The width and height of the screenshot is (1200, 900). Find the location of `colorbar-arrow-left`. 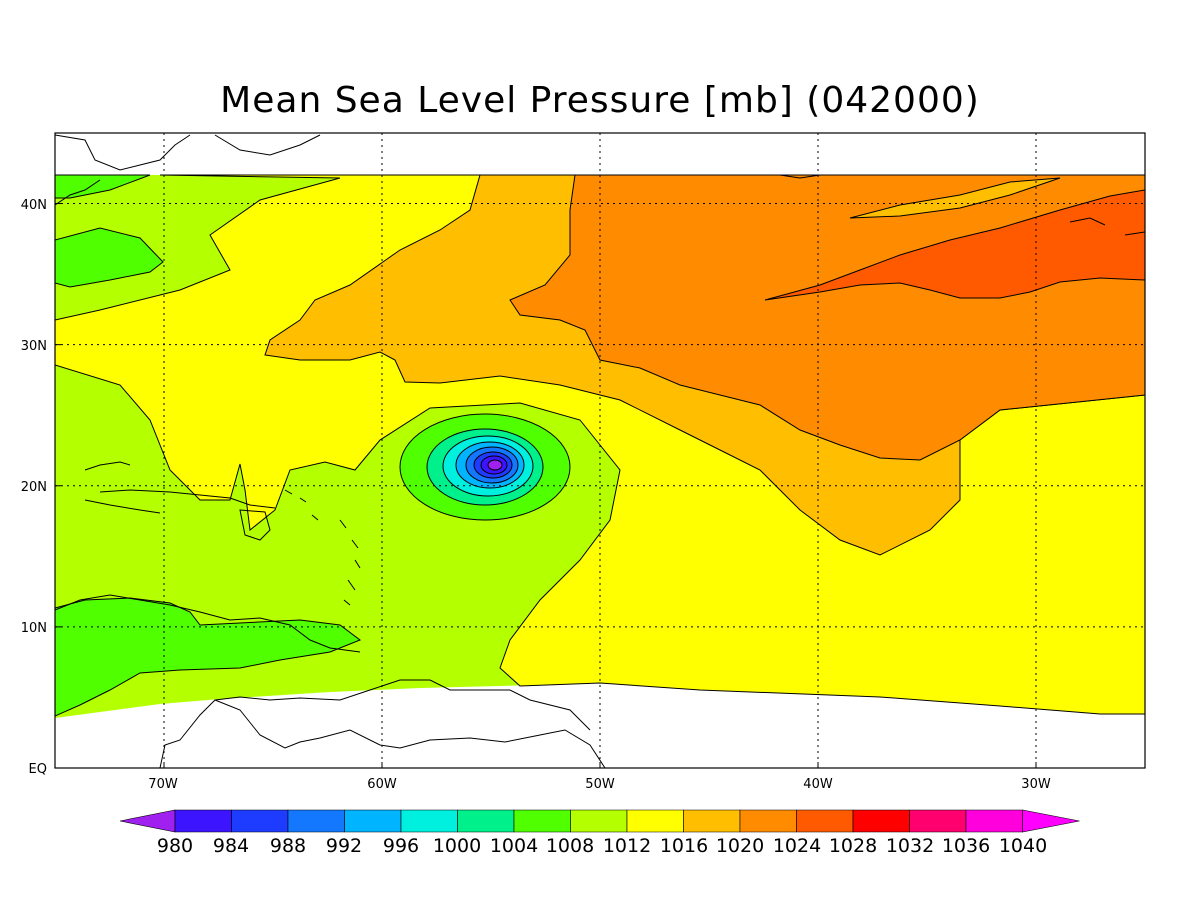

colorbar-arrow-left is located at coordinates (147, 821).